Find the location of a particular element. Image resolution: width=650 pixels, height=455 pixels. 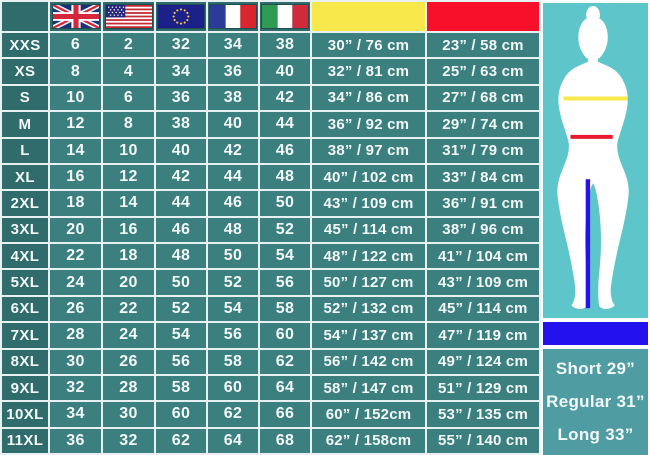

uk-value-cell: 32 is located at coordinates (75, 388).